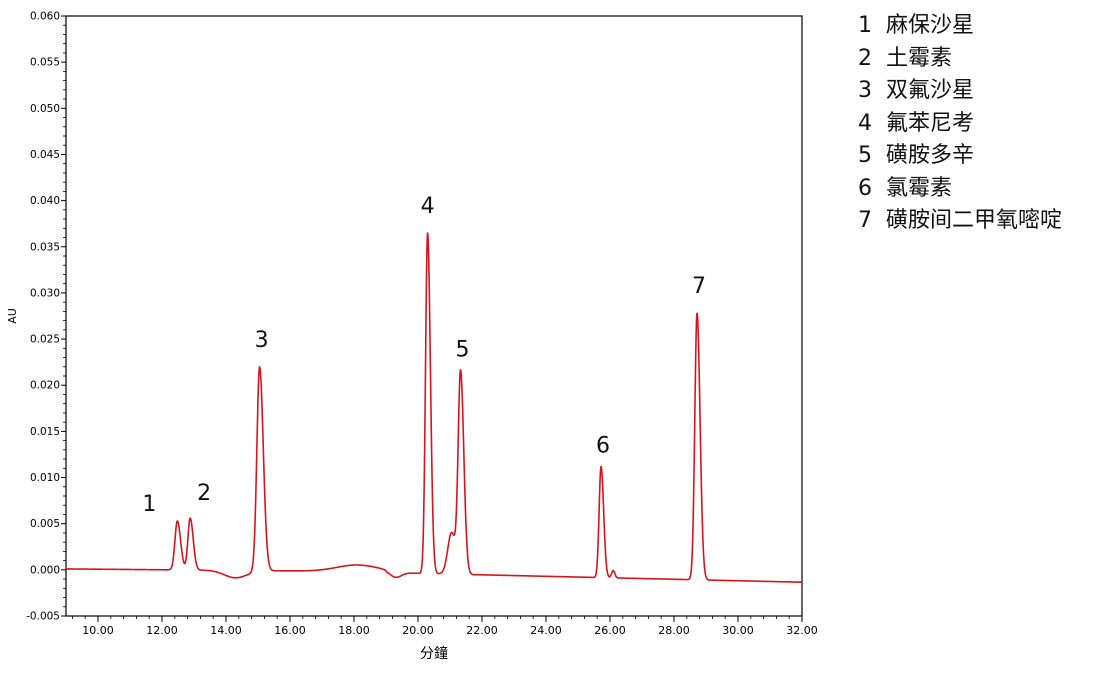  Describe the element at coordinates (482, 630) in the screenshot. I see `x-tick-label: 22.00` at that location.